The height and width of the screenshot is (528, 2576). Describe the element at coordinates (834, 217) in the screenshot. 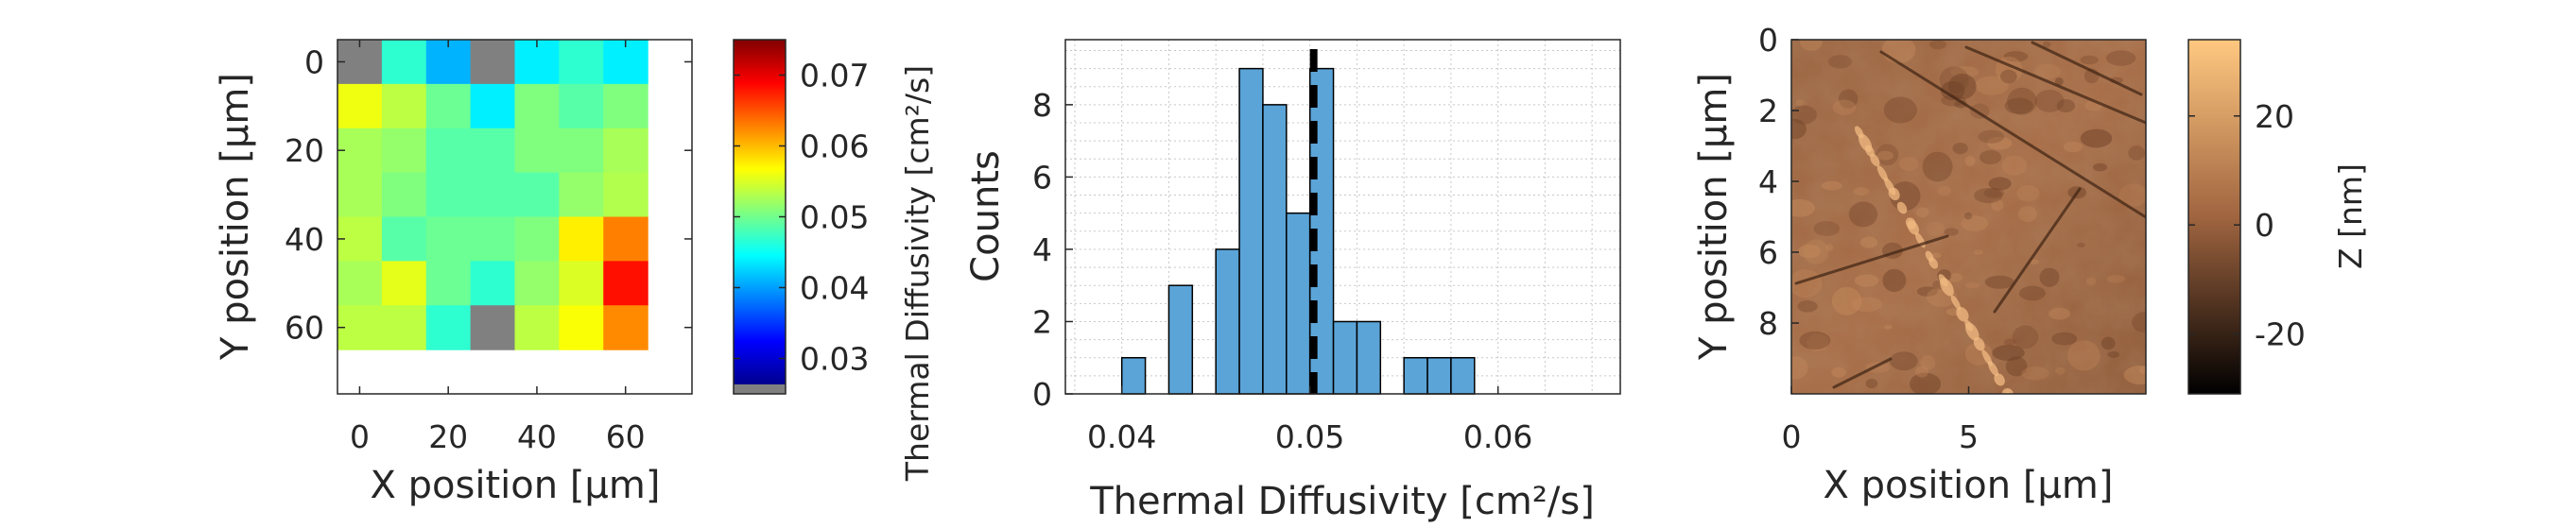

I see `colorbar-tick-label: 0.05` at that location.